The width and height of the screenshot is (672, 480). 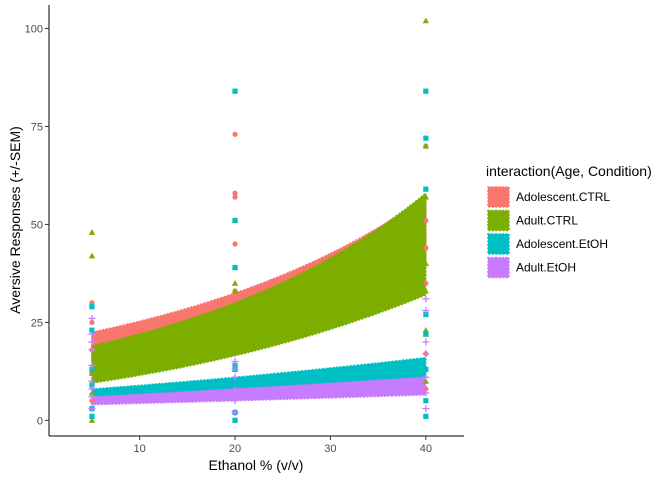 I want to click on legend-label-adult-ctrl: Adult.CTRL, so click(x=547, y=221).